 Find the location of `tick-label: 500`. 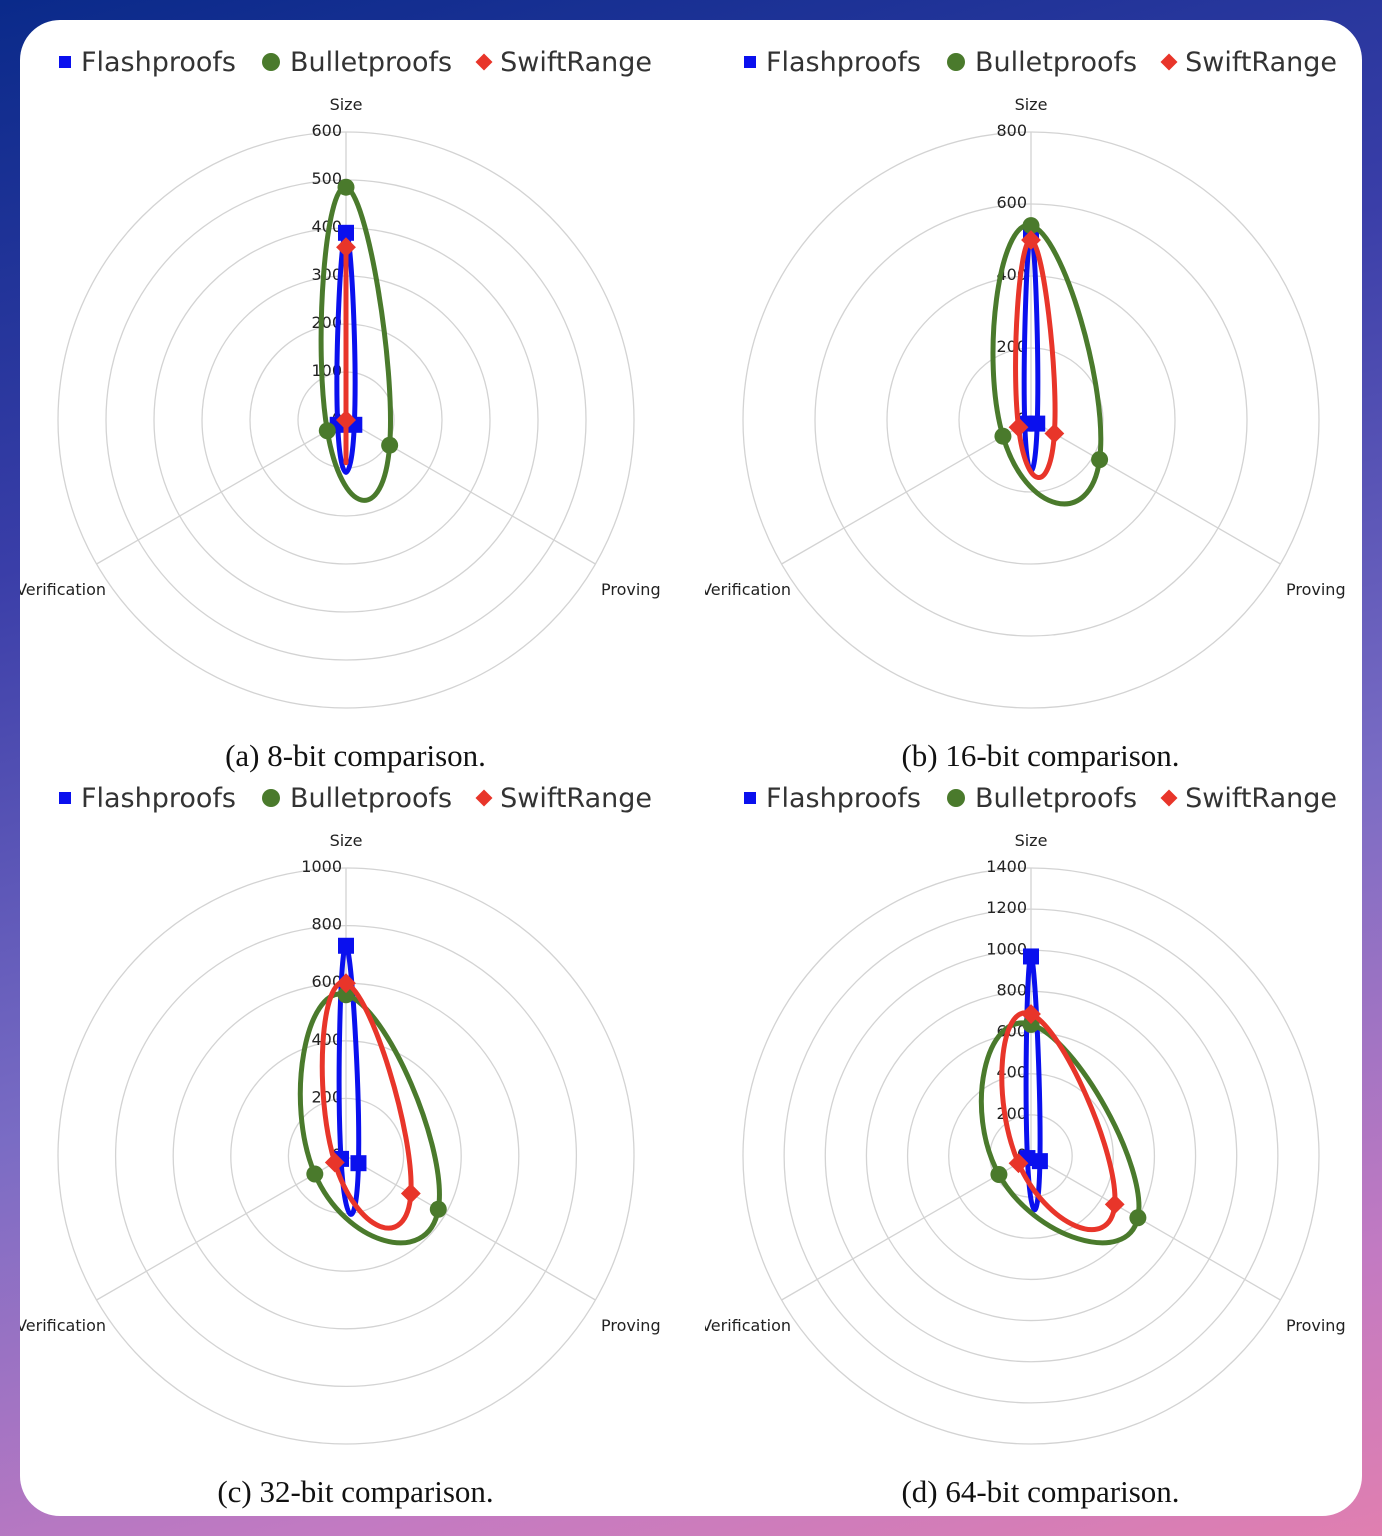

tick-label: 500 is located at coordinates (326, 178).